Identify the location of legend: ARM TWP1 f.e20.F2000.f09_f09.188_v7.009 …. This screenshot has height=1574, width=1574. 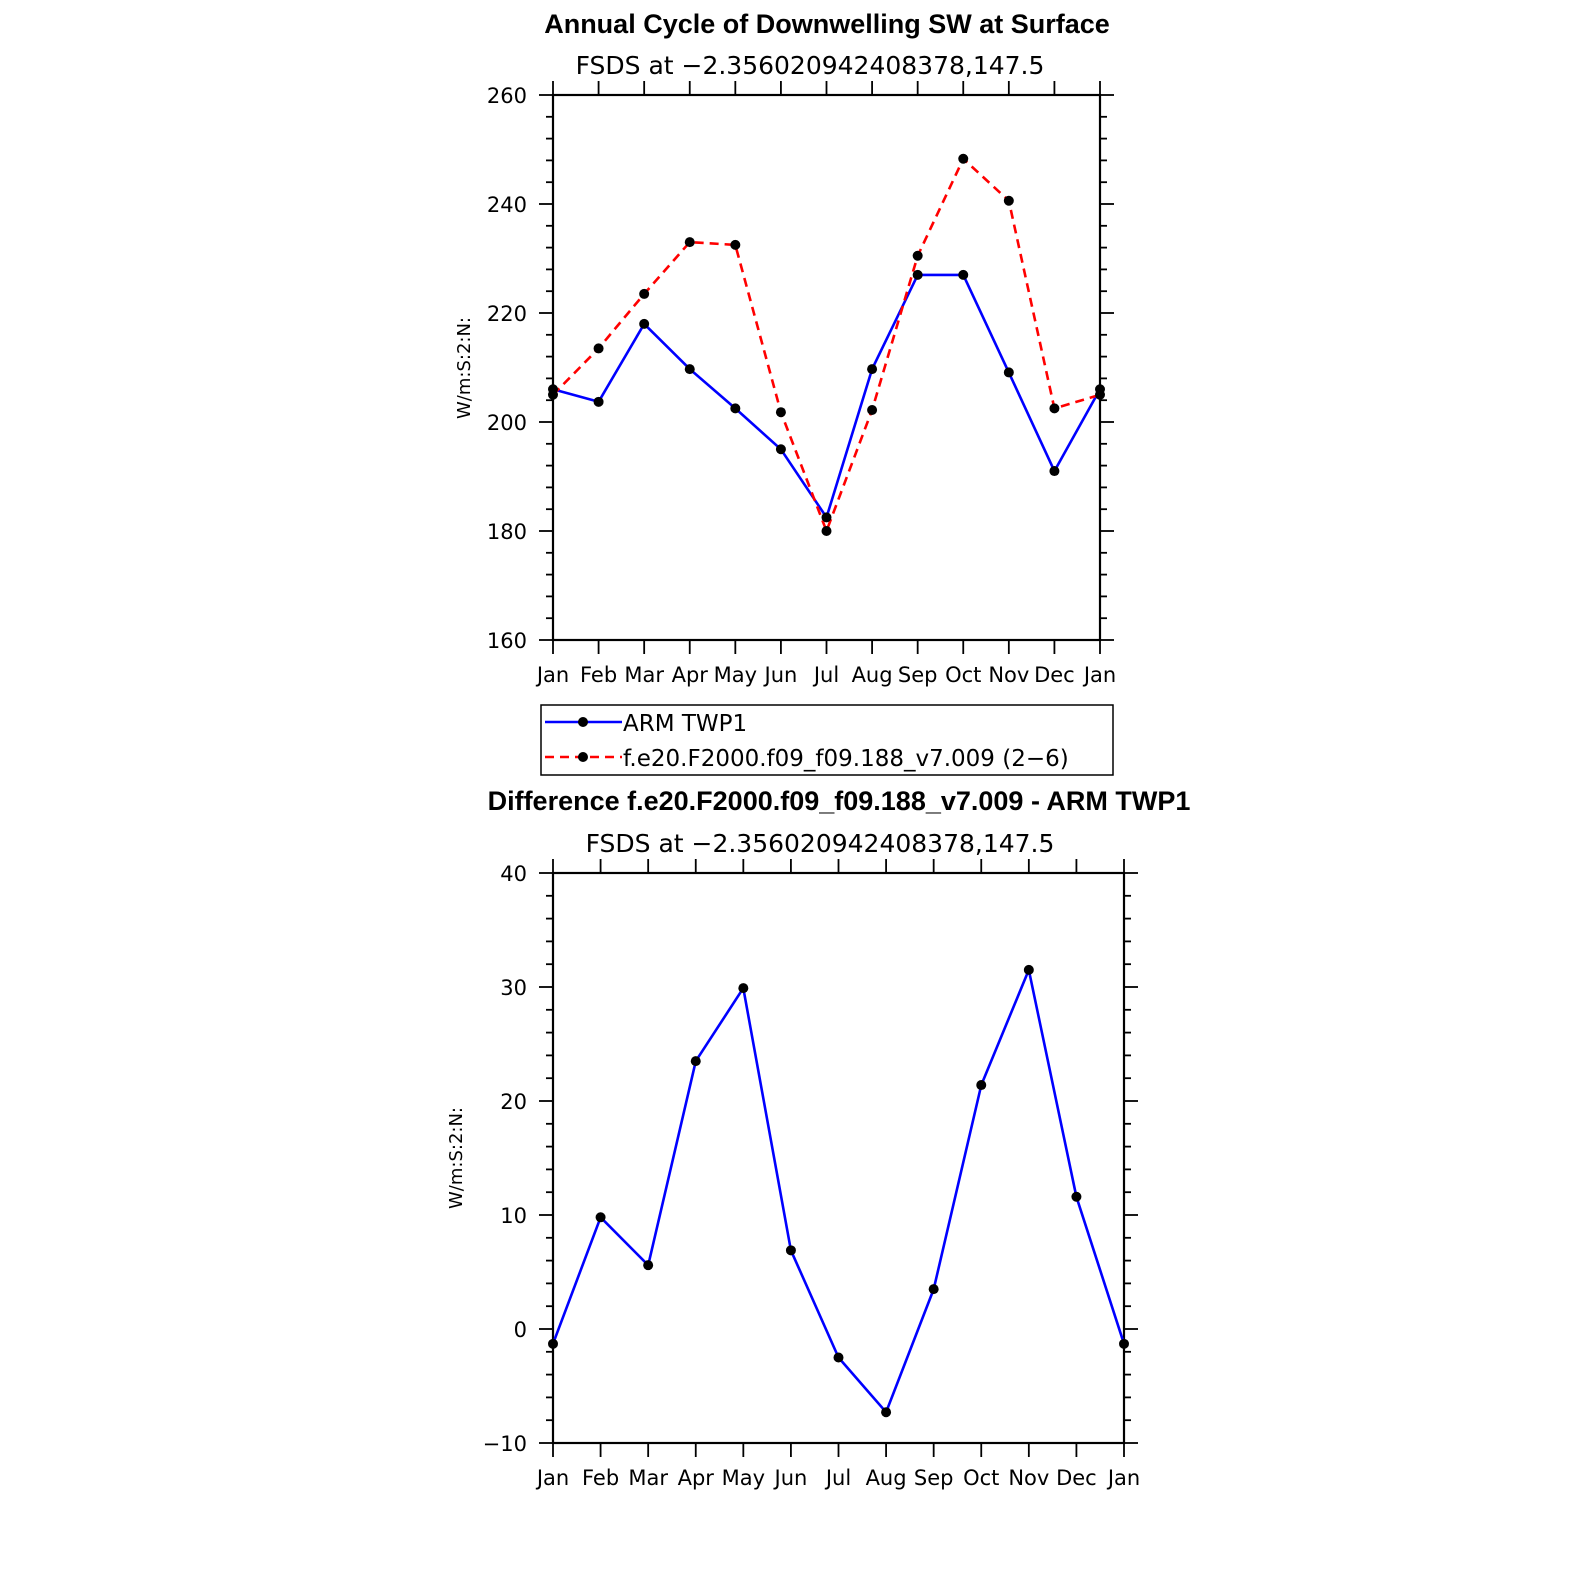
(827, 740).